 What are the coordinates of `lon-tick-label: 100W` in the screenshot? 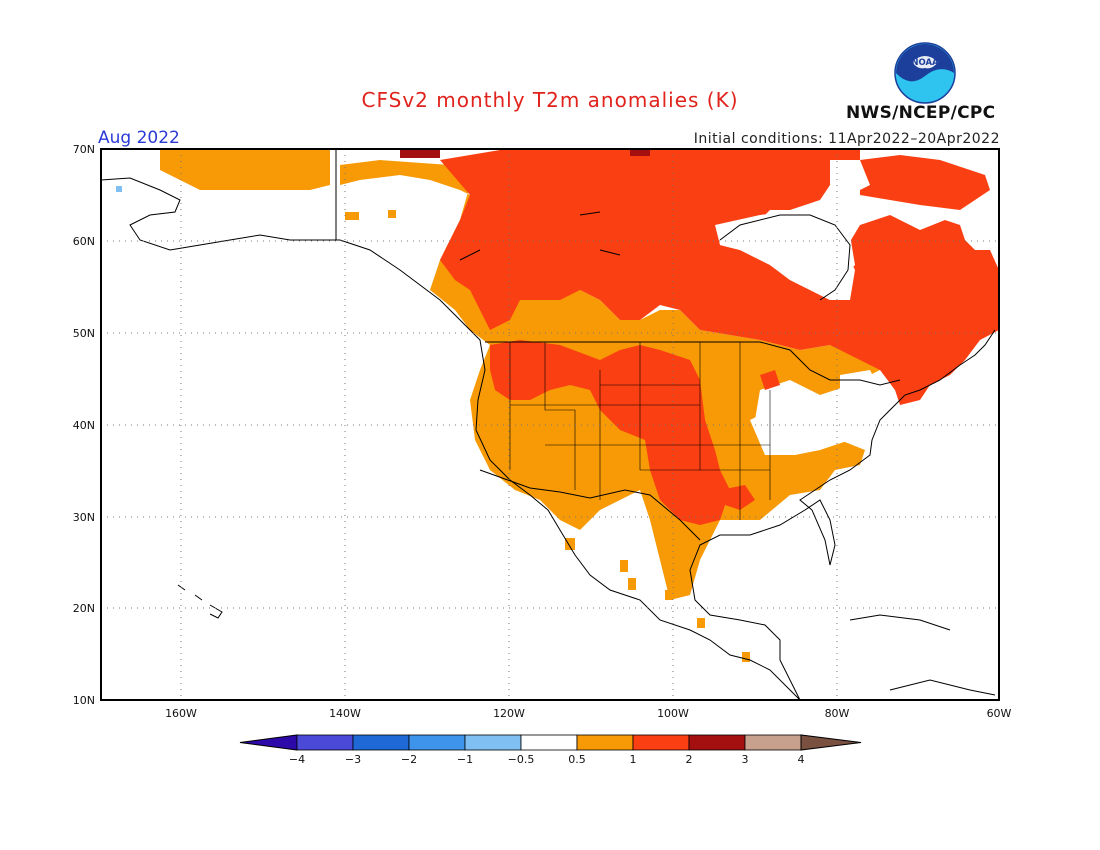 It's located at (673, 713).